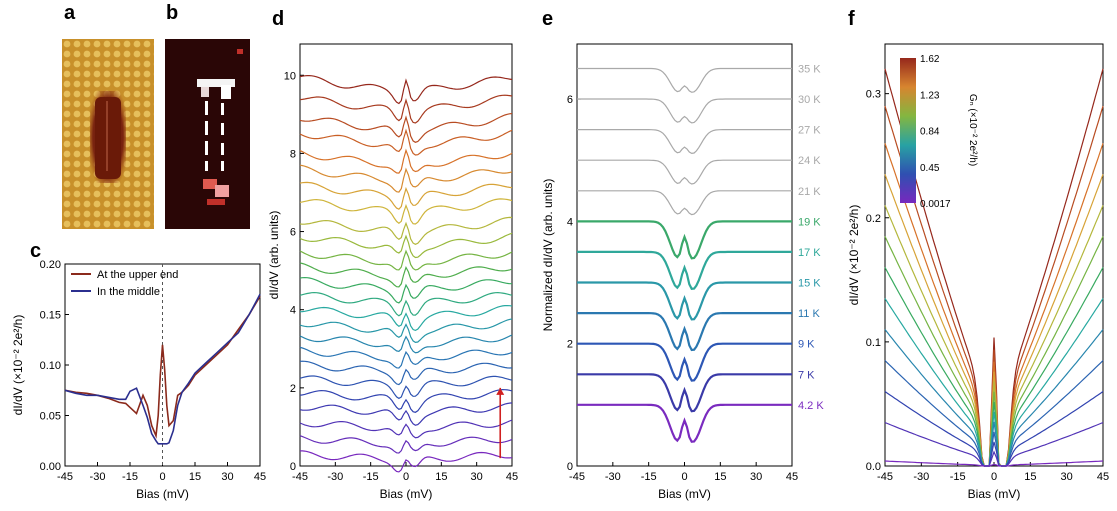  I want to click on colorbar-label: Gₙ (×10⁻² 2e²/h), so click(972, 130).